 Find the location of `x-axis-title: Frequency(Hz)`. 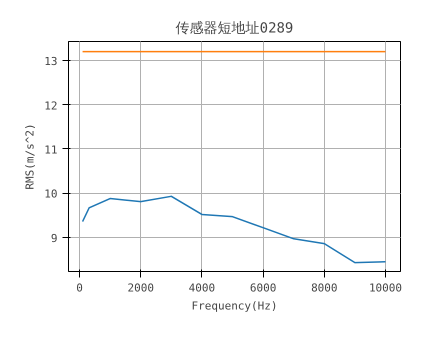

x-axis-title: Frequency(Hz) is located at coordinates (234, 306).